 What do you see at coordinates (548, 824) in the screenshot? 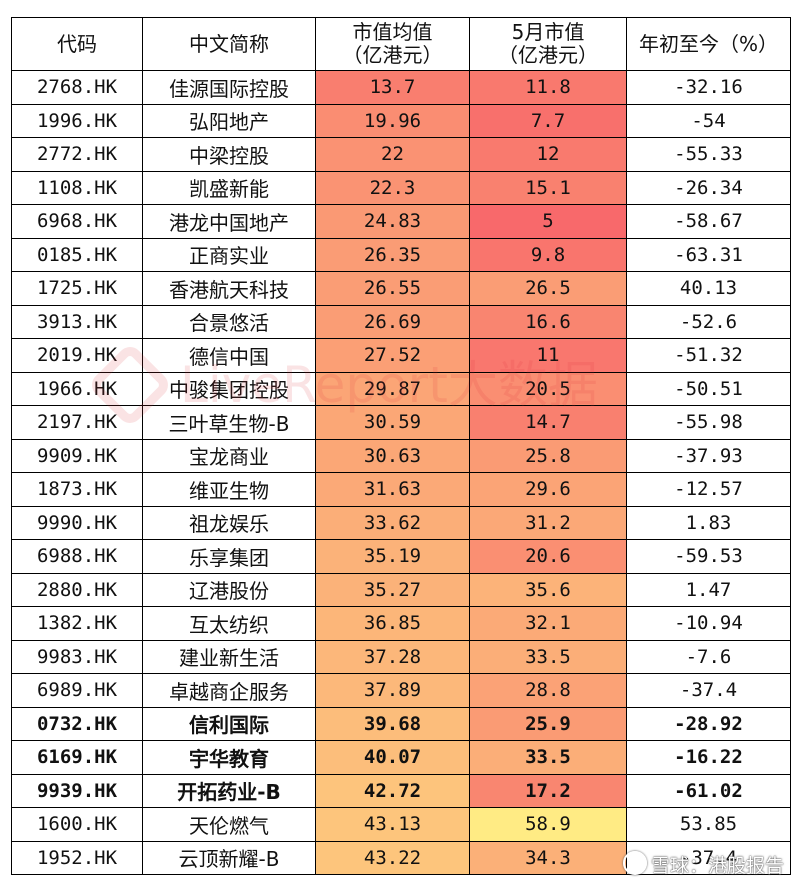
I see `may-cap-cell: 58.9` at bounding box center [548, 824].